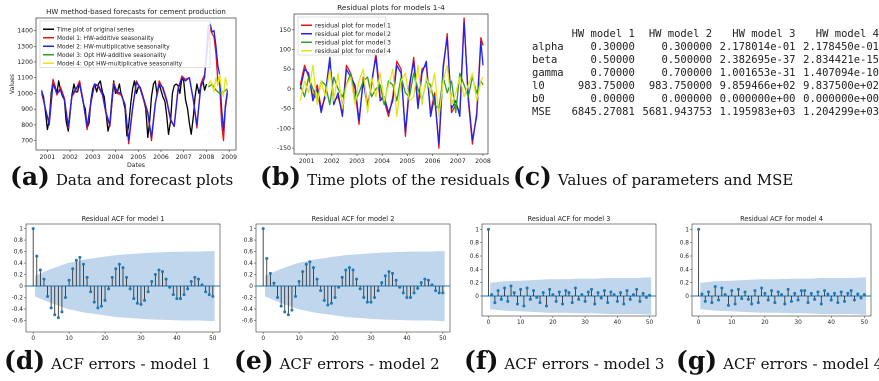 The width and height of the screenshot is (879, 381). Describe the element at coordinates (25, 46) in the screenshot. I see `y-tick-label: 1300` at that location.